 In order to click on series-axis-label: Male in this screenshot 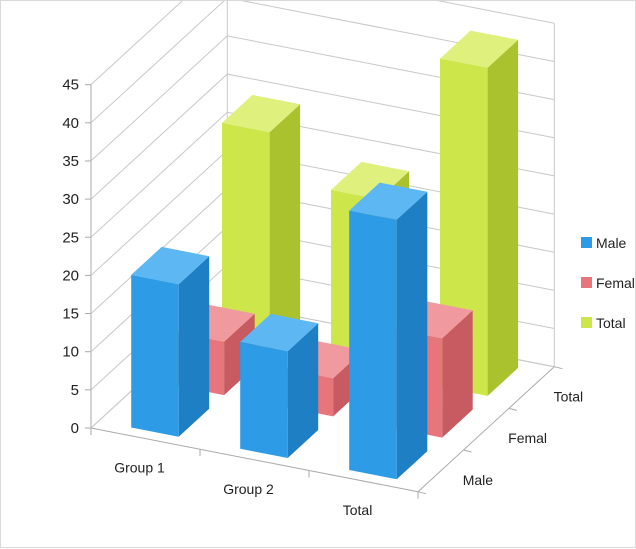, I will do `click(478, 480)`.